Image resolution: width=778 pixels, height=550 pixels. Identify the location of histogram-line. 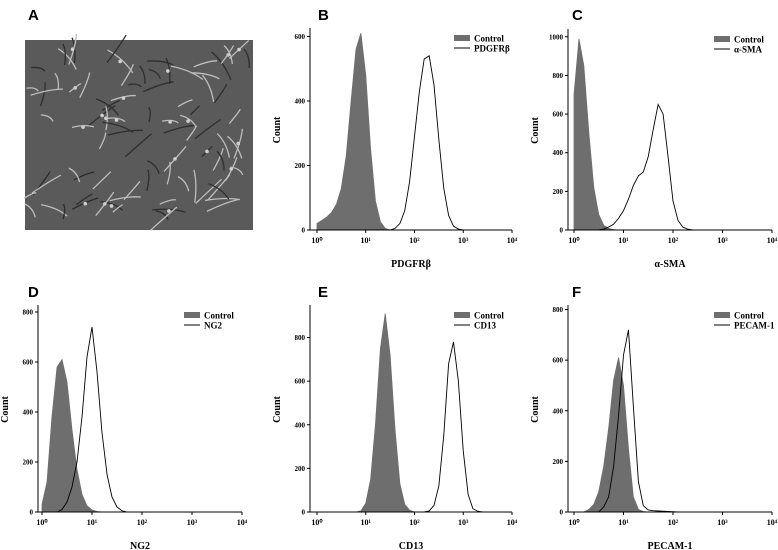
(414, 427).